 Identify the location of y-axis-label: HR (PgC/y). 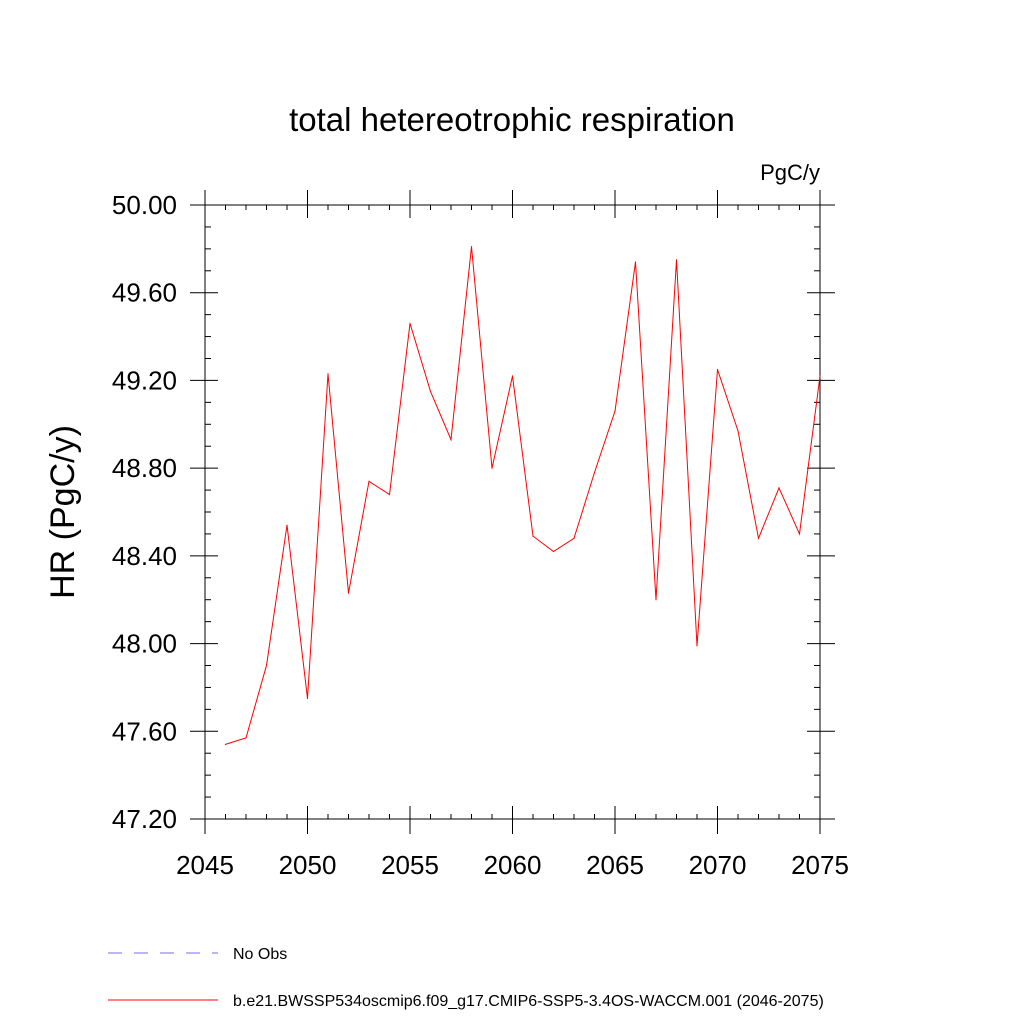
(63, 512).